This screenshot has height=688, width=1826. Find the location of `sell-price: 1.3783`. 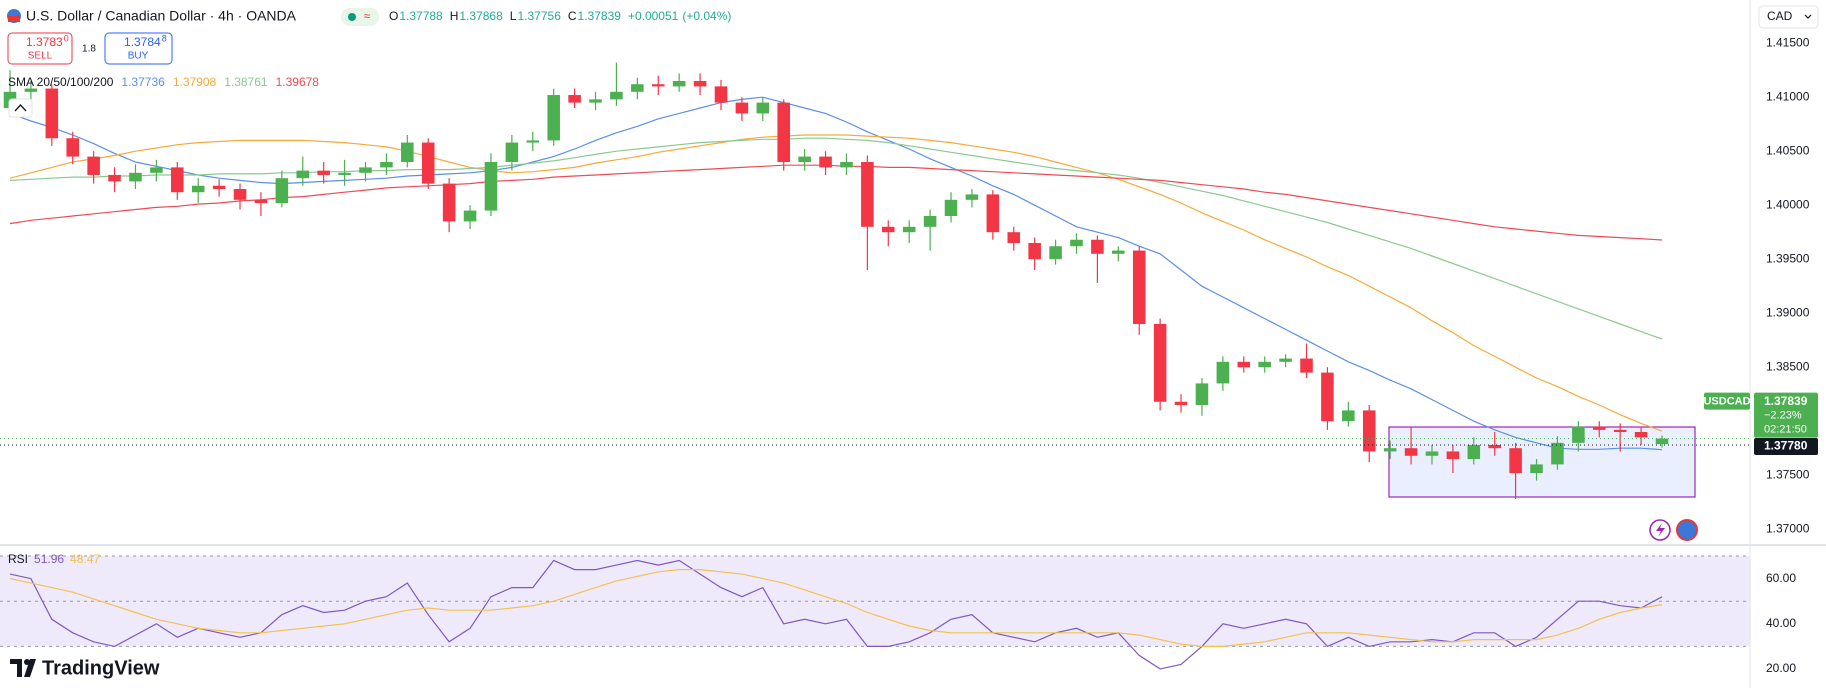

sell-price: 1.3783 is located at coordinates (44, 42).